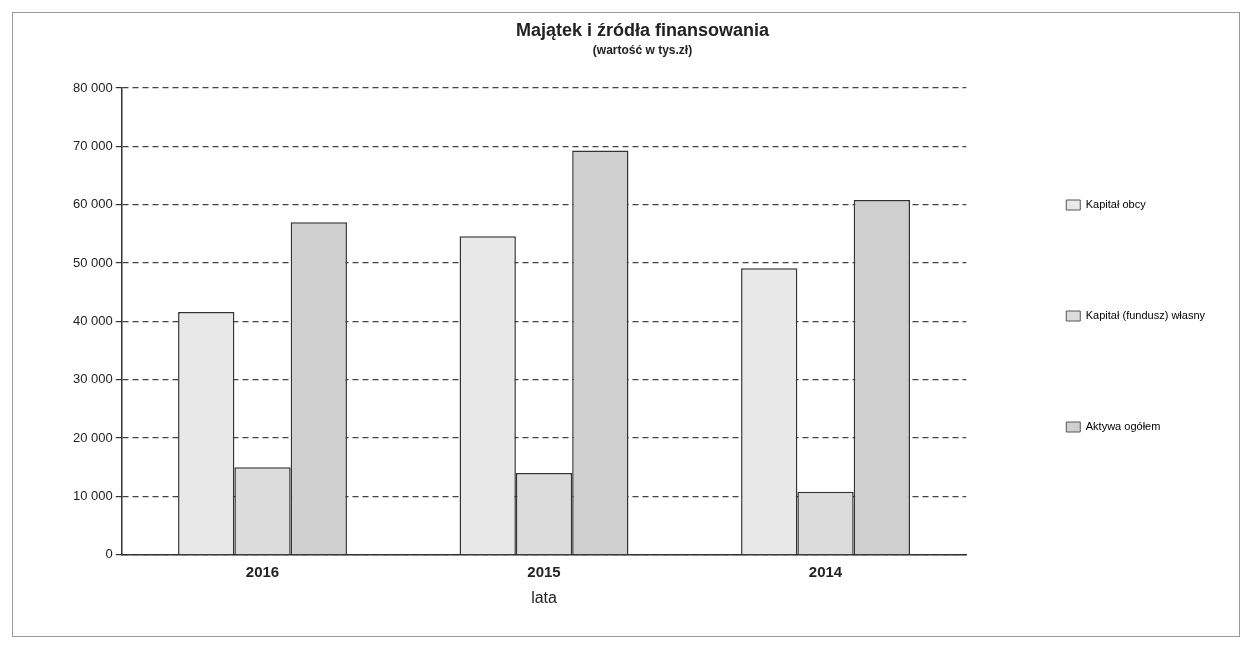 This screenshot has width=1255, height=652. I want to click on y-tick-label: 20 000, so click(93, 437).